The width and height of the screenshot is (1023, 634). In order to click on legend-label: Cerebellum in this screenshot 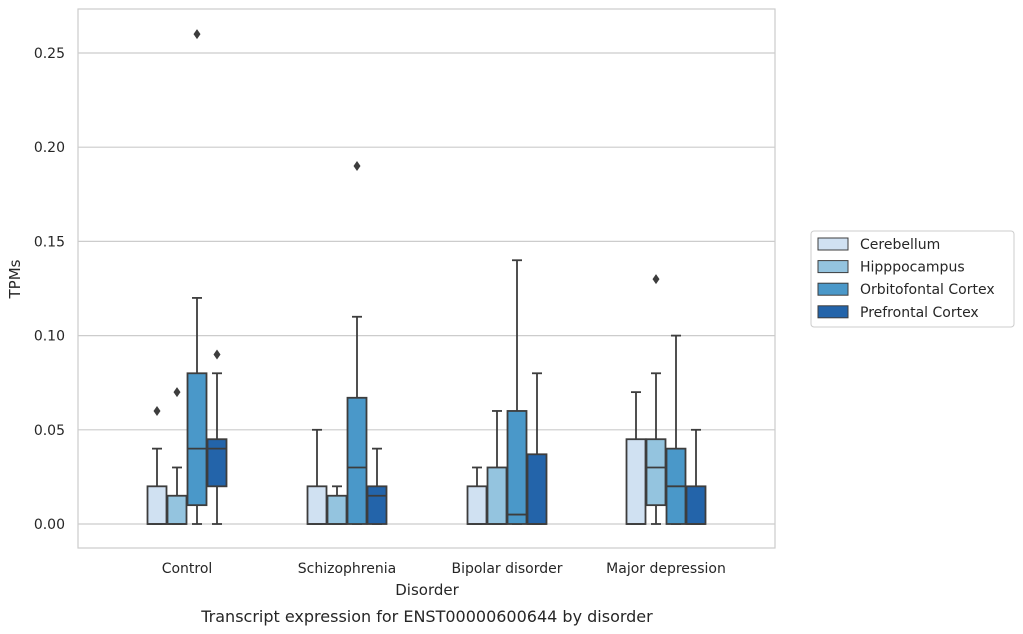, I will do `click(900, 245)`.